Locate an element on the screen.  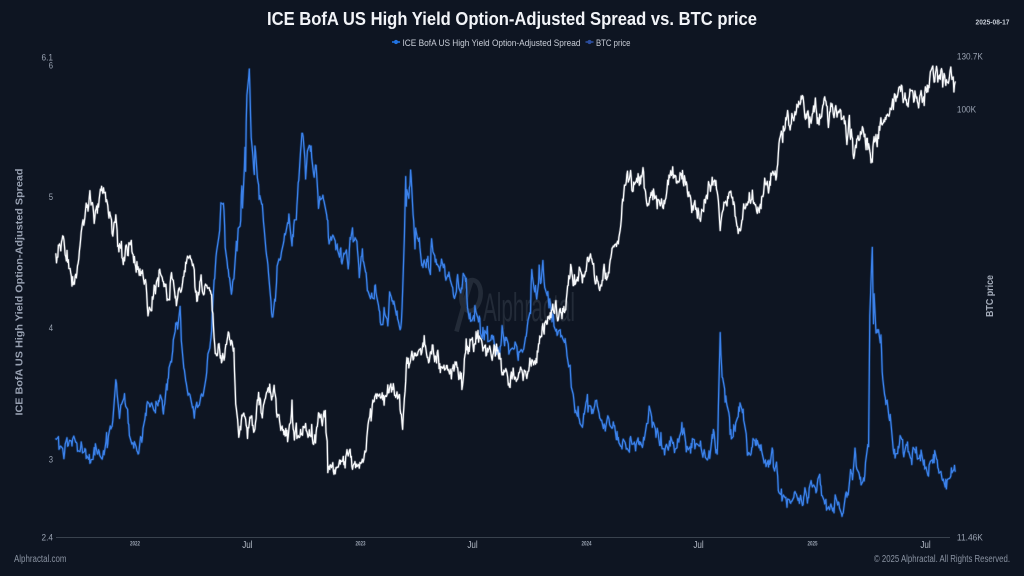
svg-text: 6 is located at coordinates (51, 66).